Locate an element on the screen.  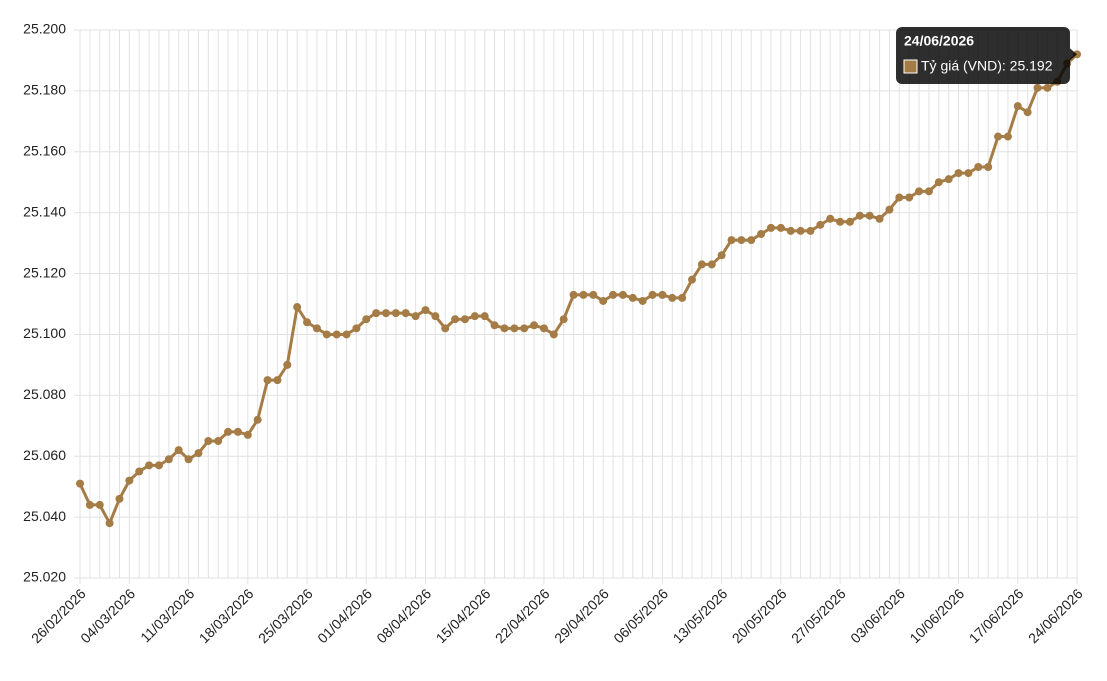
y-tick-label: 25.080 is located at coordinates (44, 394).